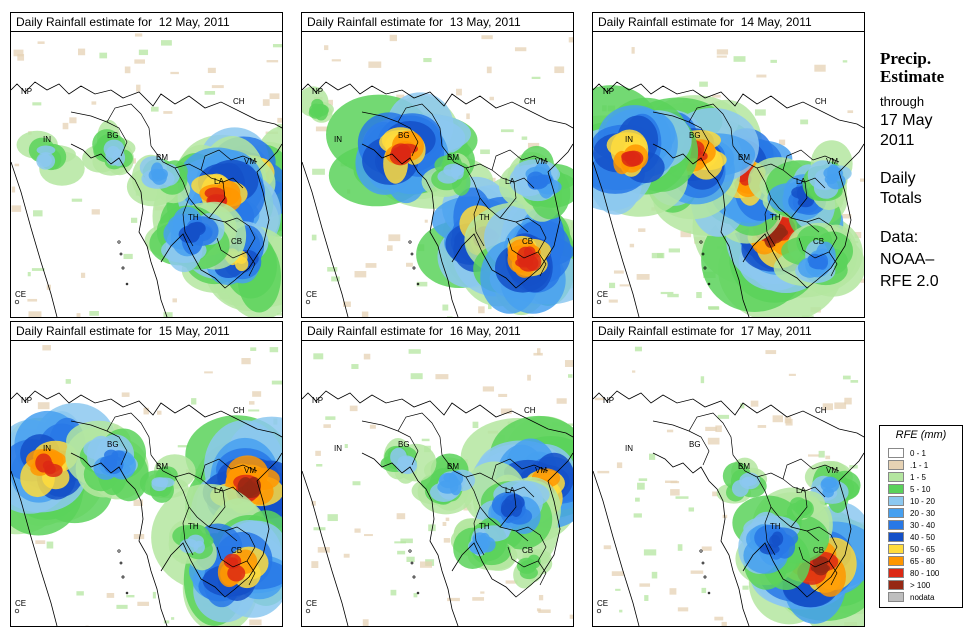 This screenshot has width=967, height=639. What do you see at coordinates (922, 131) in the screenshot?
I see `caption-date: 17 May 2011` at bounding box center [922, 131].